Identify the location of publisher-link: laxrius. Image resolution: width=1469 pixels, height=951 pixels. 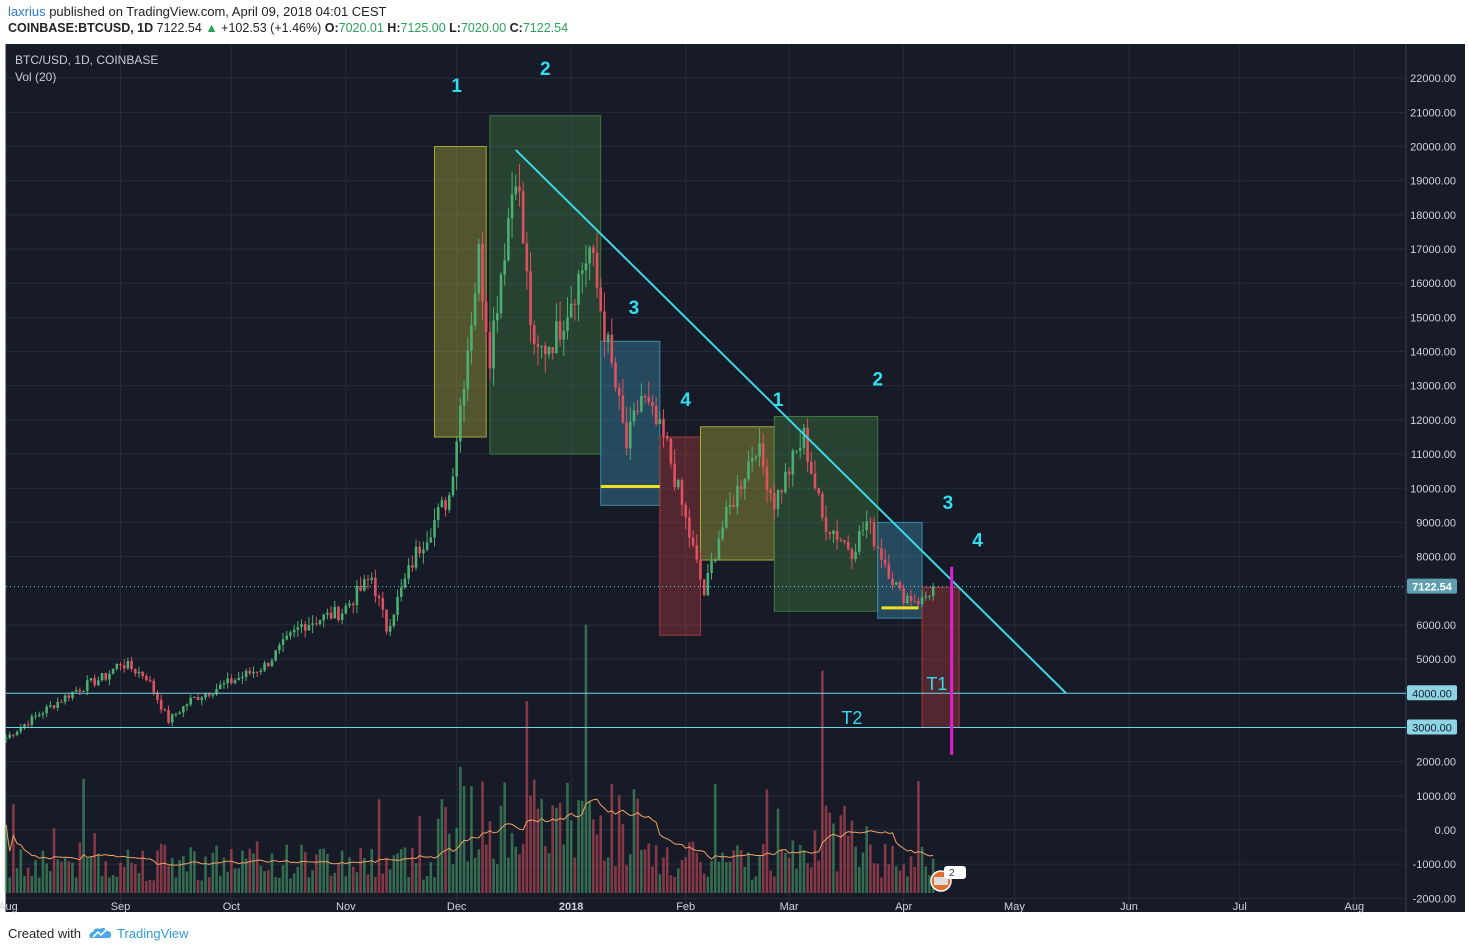
(27, 11).